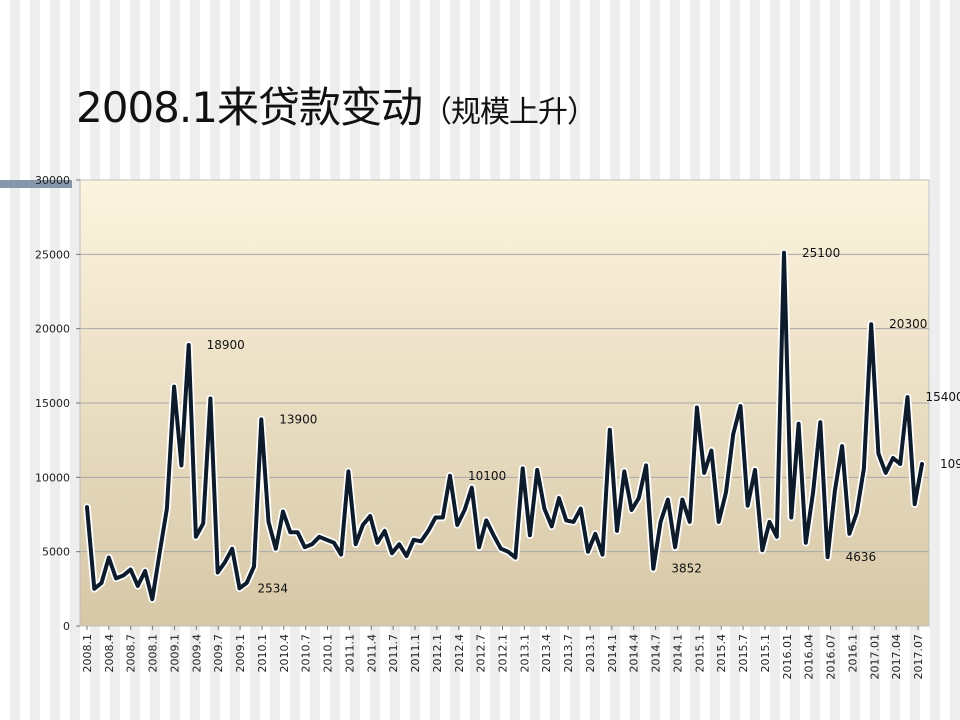 This screenshot has width=960, height=720. I want to click on x-tick-label: 2016.04, so click(809, 657).